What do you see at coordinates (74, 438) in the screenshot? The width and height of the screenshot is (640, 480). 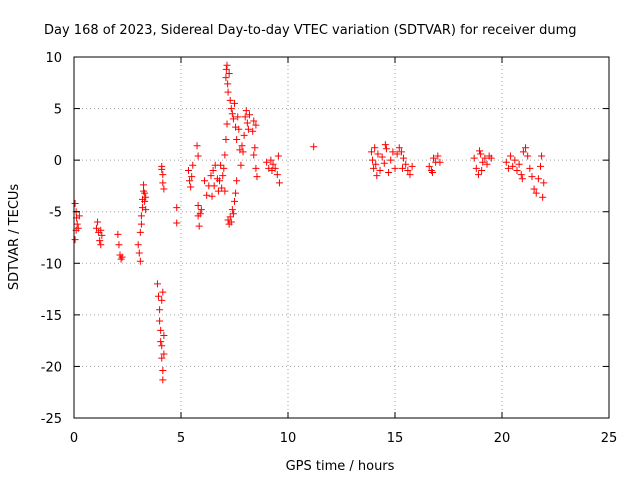 I see `x-tick-label: 0` at bounding box center [74, 438].